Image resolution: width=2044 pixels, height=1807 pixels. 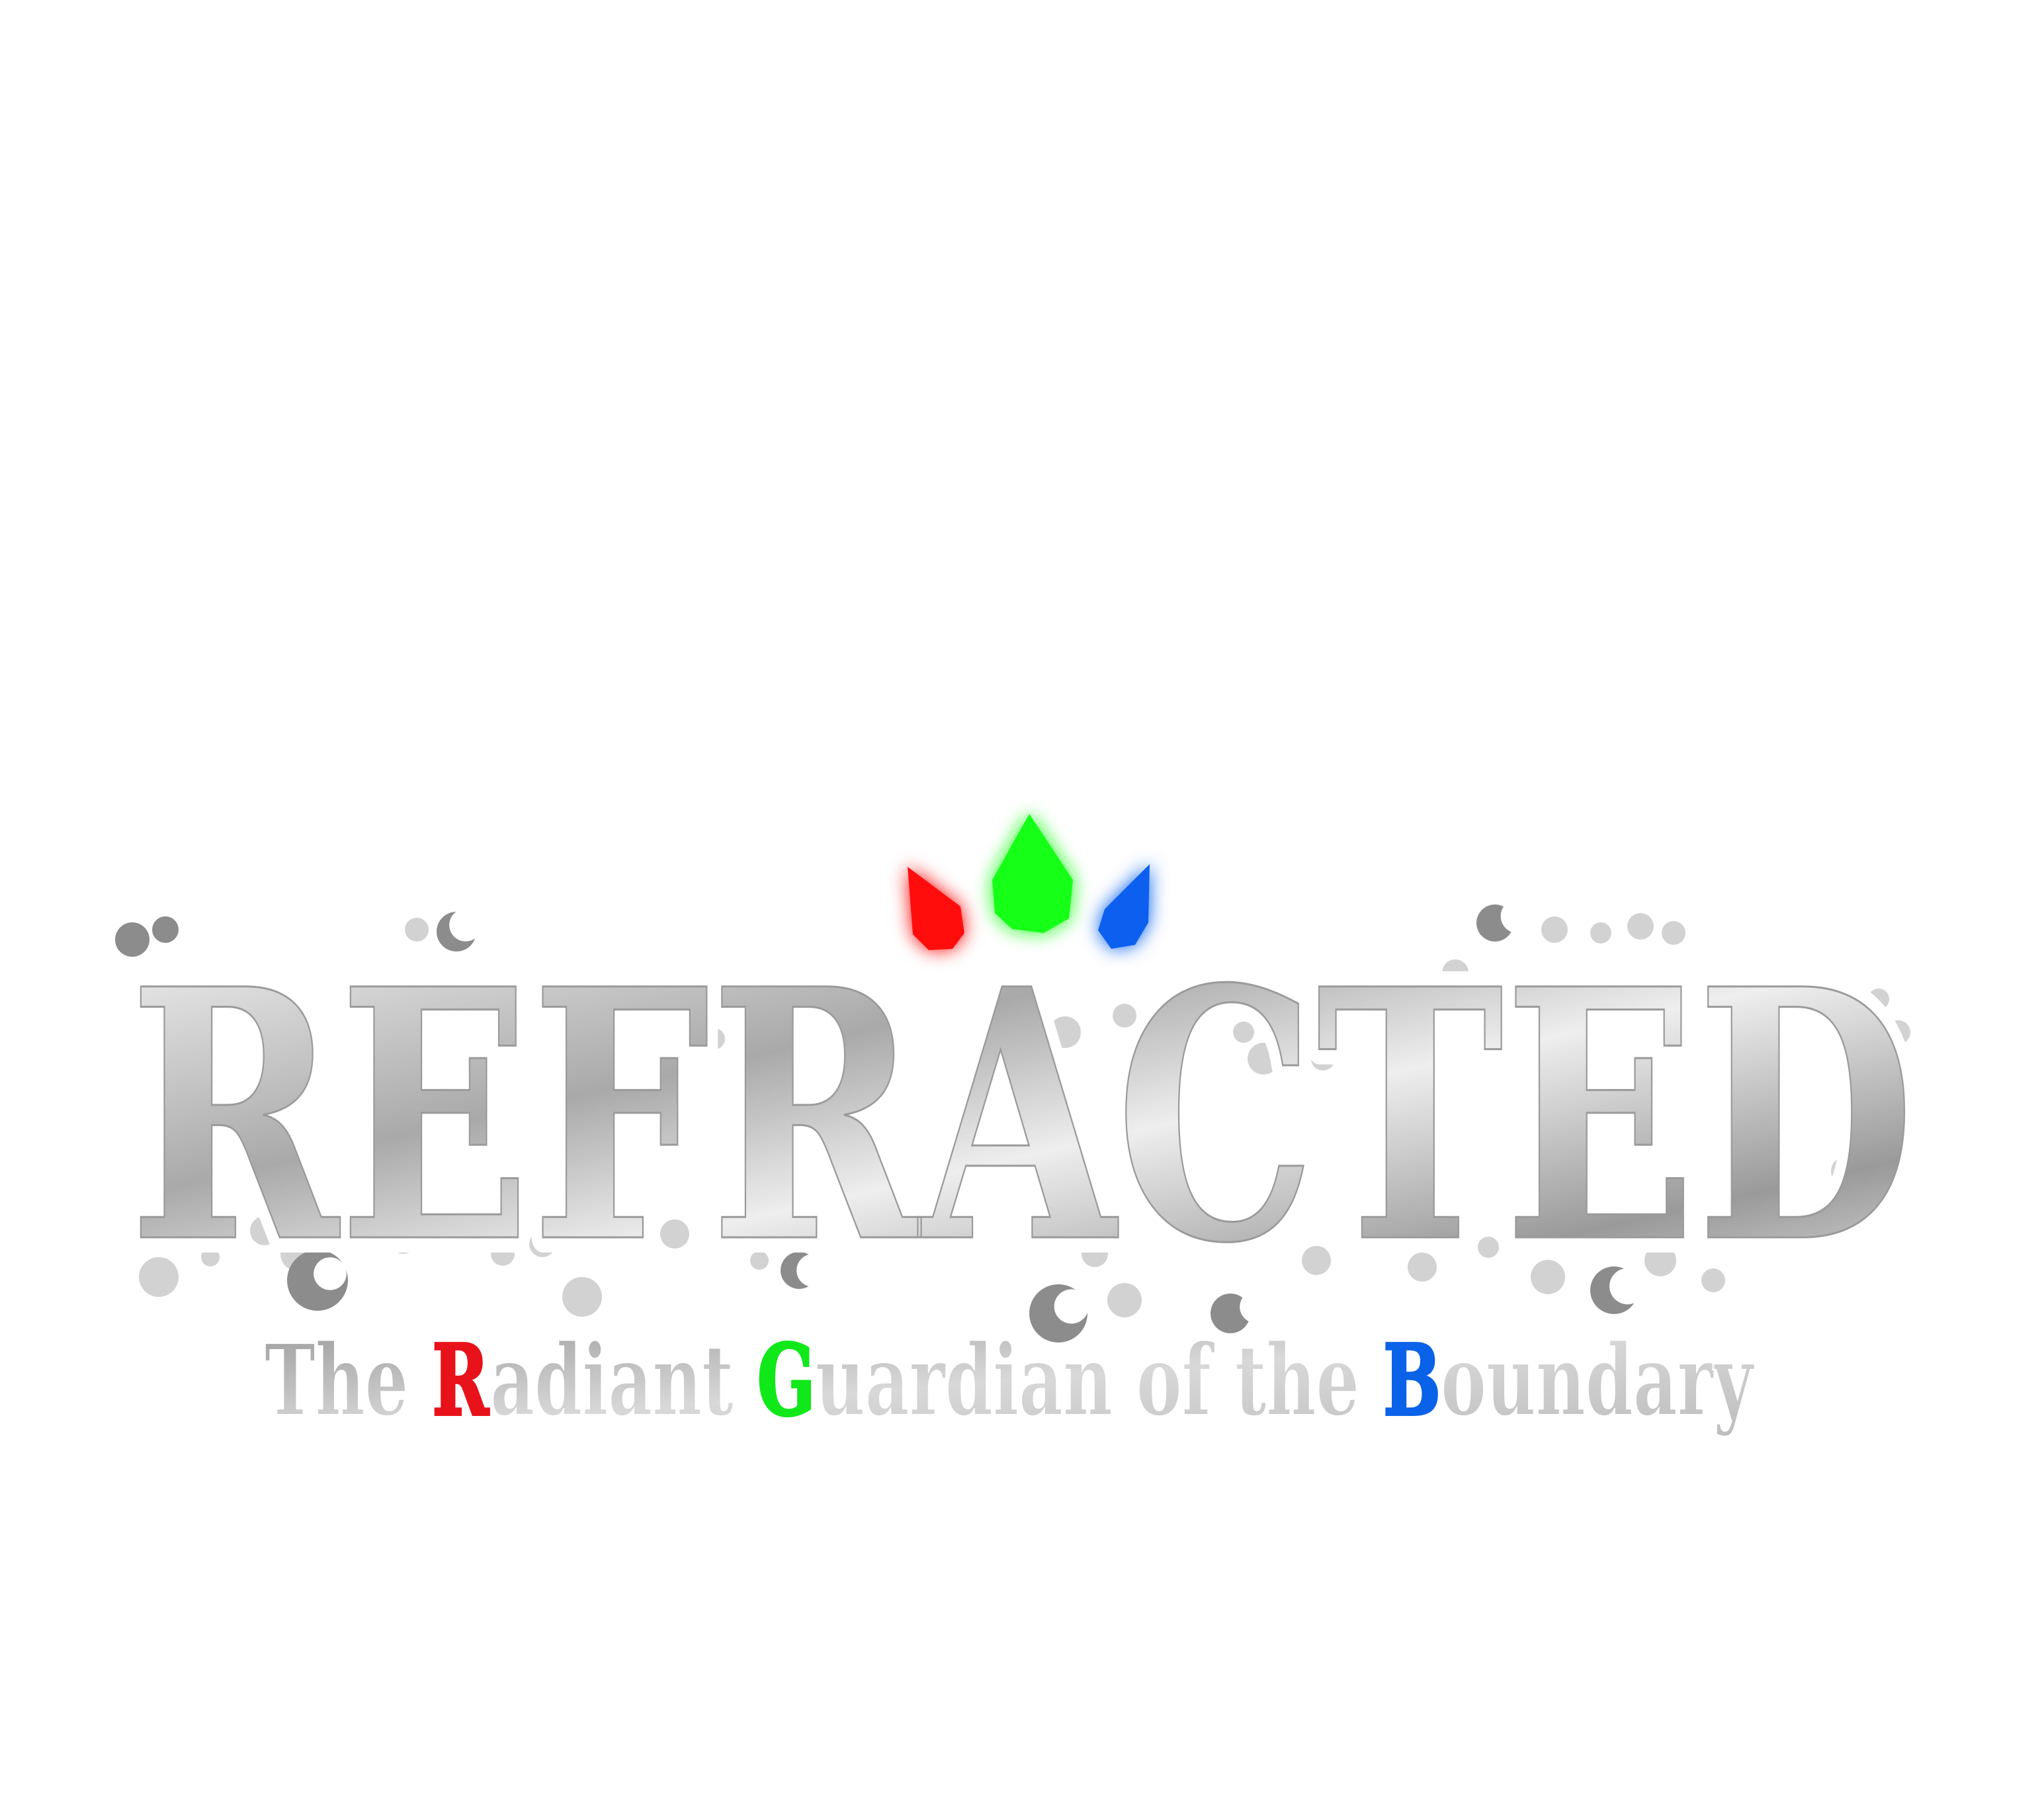 I want to click on gem-group, so click(x=1029, y=882).